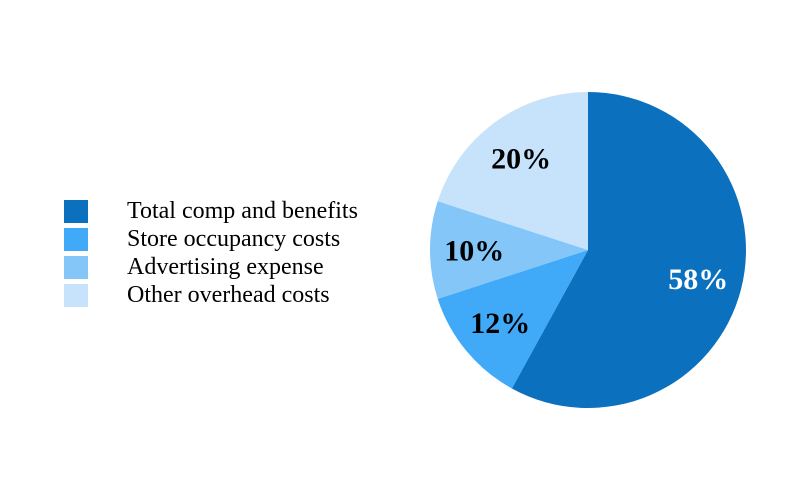 The width and height of the screenshot is (800, 502). I want to click on pie-slice-percentage-label: 12%, so click(500, 323).